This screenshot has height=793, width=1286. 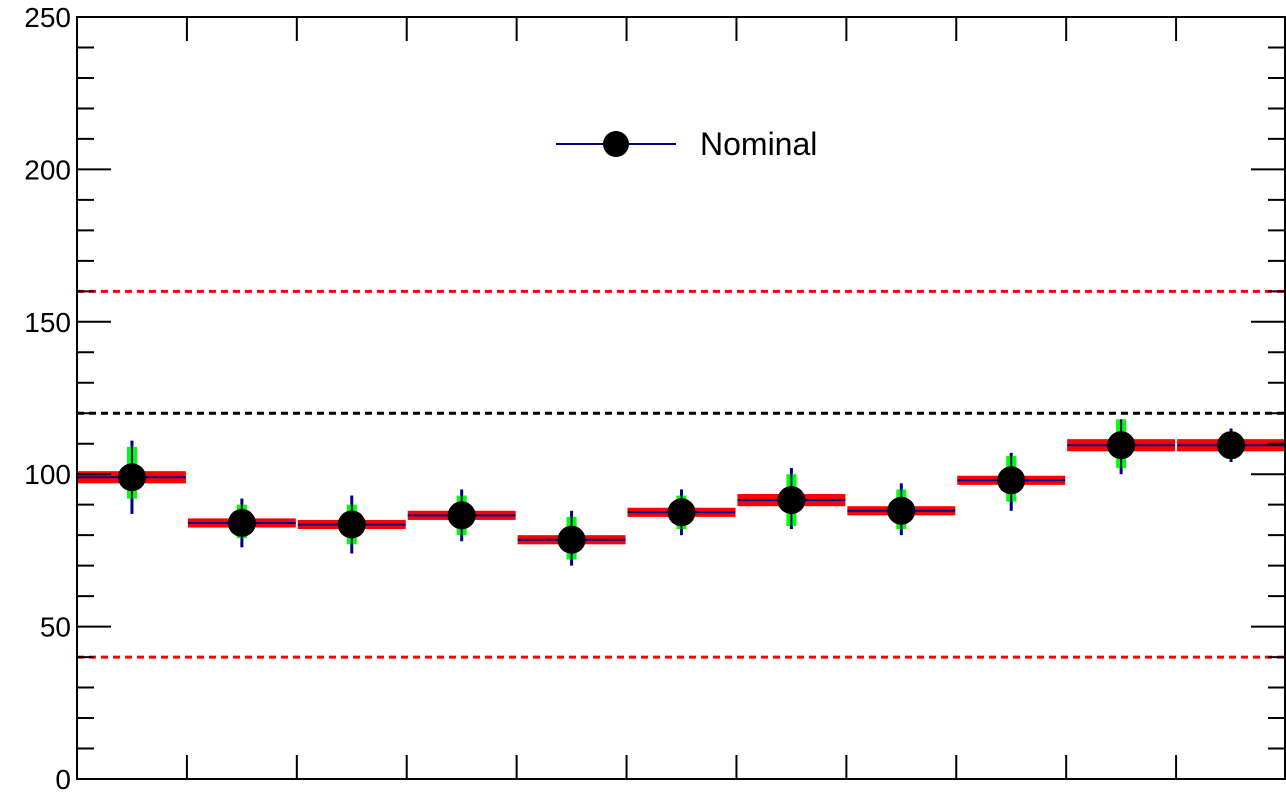 I want to click on y-tick-label-250: 250, so click(x=47, y=17).